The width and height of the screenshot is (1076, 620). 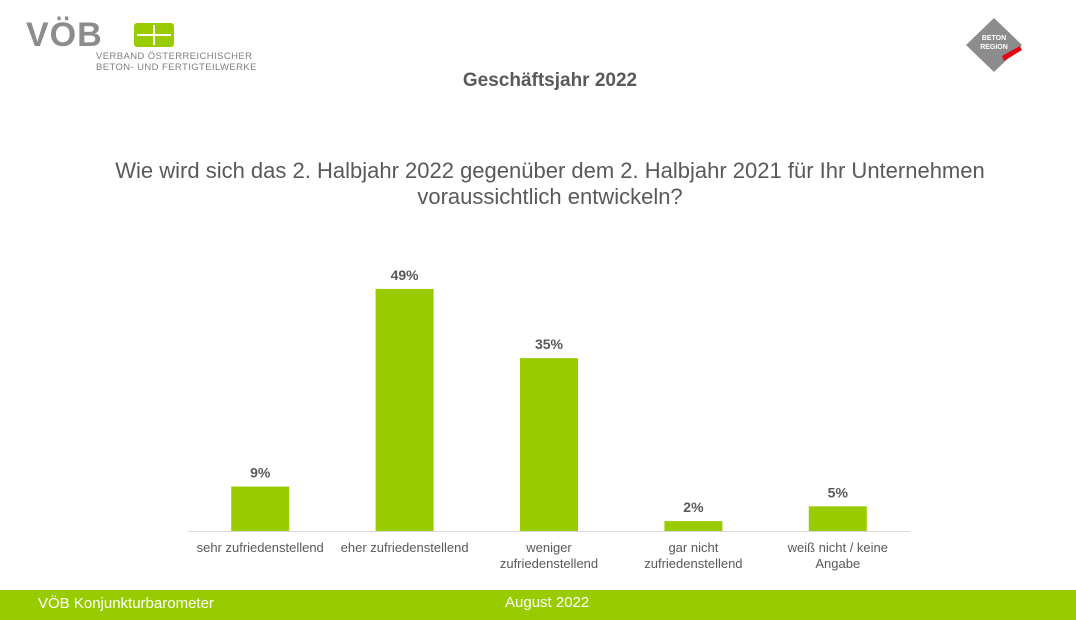 What do you see at coordinates (260, 547) in the screenshot?
I see `category-label: sehr zufriedenstellend` at bounding box center [260, 547].